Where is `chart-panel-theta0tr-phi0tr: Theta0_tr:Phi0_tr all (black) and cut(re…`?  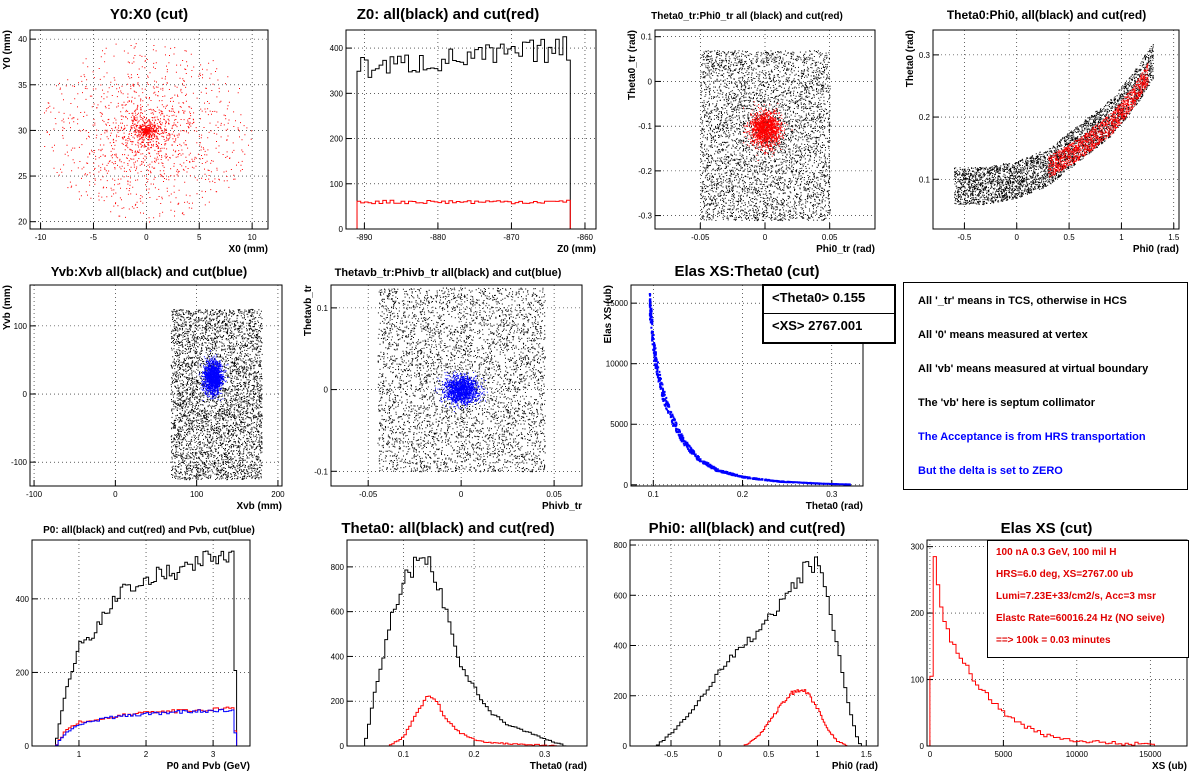
chart-panel-theta0tr-phi0tr: Theta0_tr:Phi0_tr all (black) and cut(re… is located at coordinates (747, 128).